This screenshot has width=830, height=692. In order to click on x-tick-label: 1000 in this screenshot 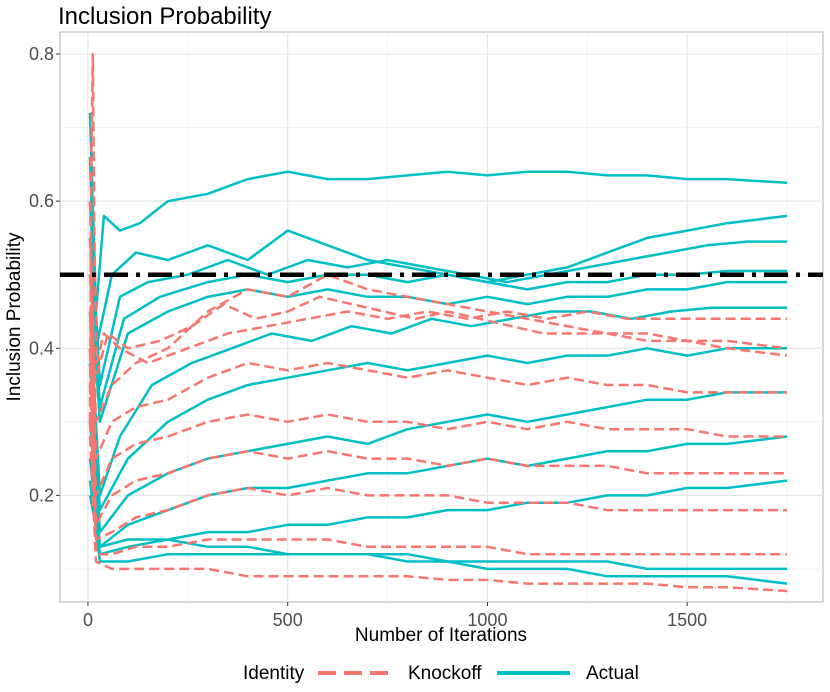, I will do `click(487, 620)`.